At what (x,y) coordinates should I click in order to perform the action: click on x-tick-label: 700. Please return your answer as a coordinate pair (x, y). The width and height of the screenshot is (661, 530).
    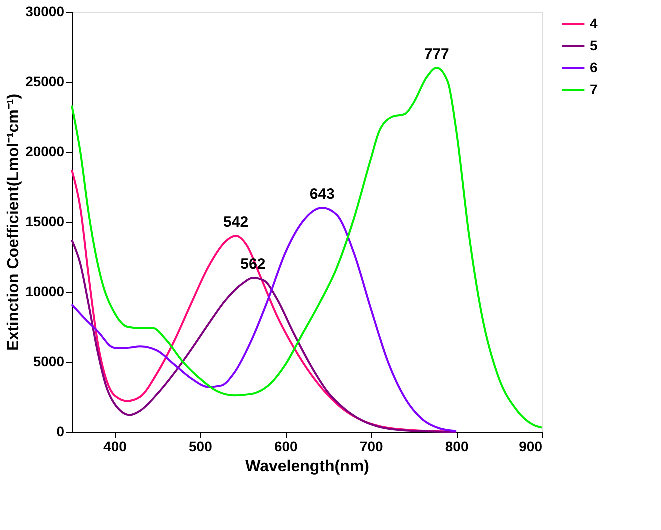
    Looking at the image, I should click on (372, 446).